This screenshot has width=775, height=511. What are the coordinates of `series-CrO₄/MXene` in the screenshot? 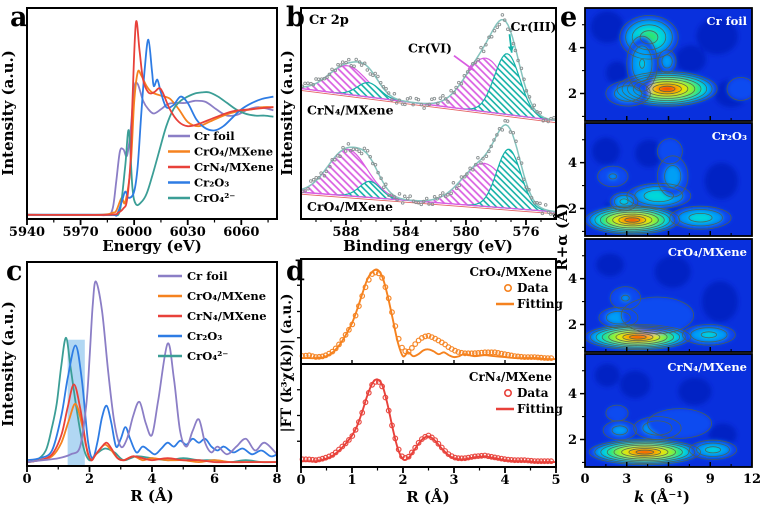 It's located at (150, 142).